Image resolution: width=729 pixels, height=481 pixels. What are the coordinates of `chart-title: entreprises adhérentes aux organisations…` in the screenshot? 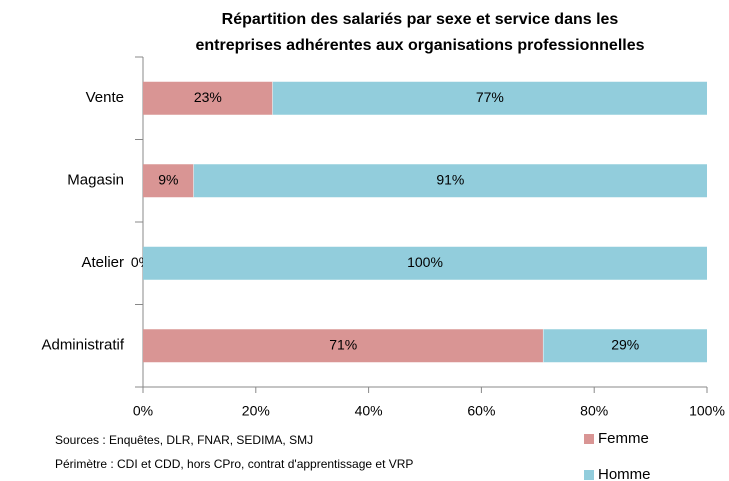 It's located at (419, 45).